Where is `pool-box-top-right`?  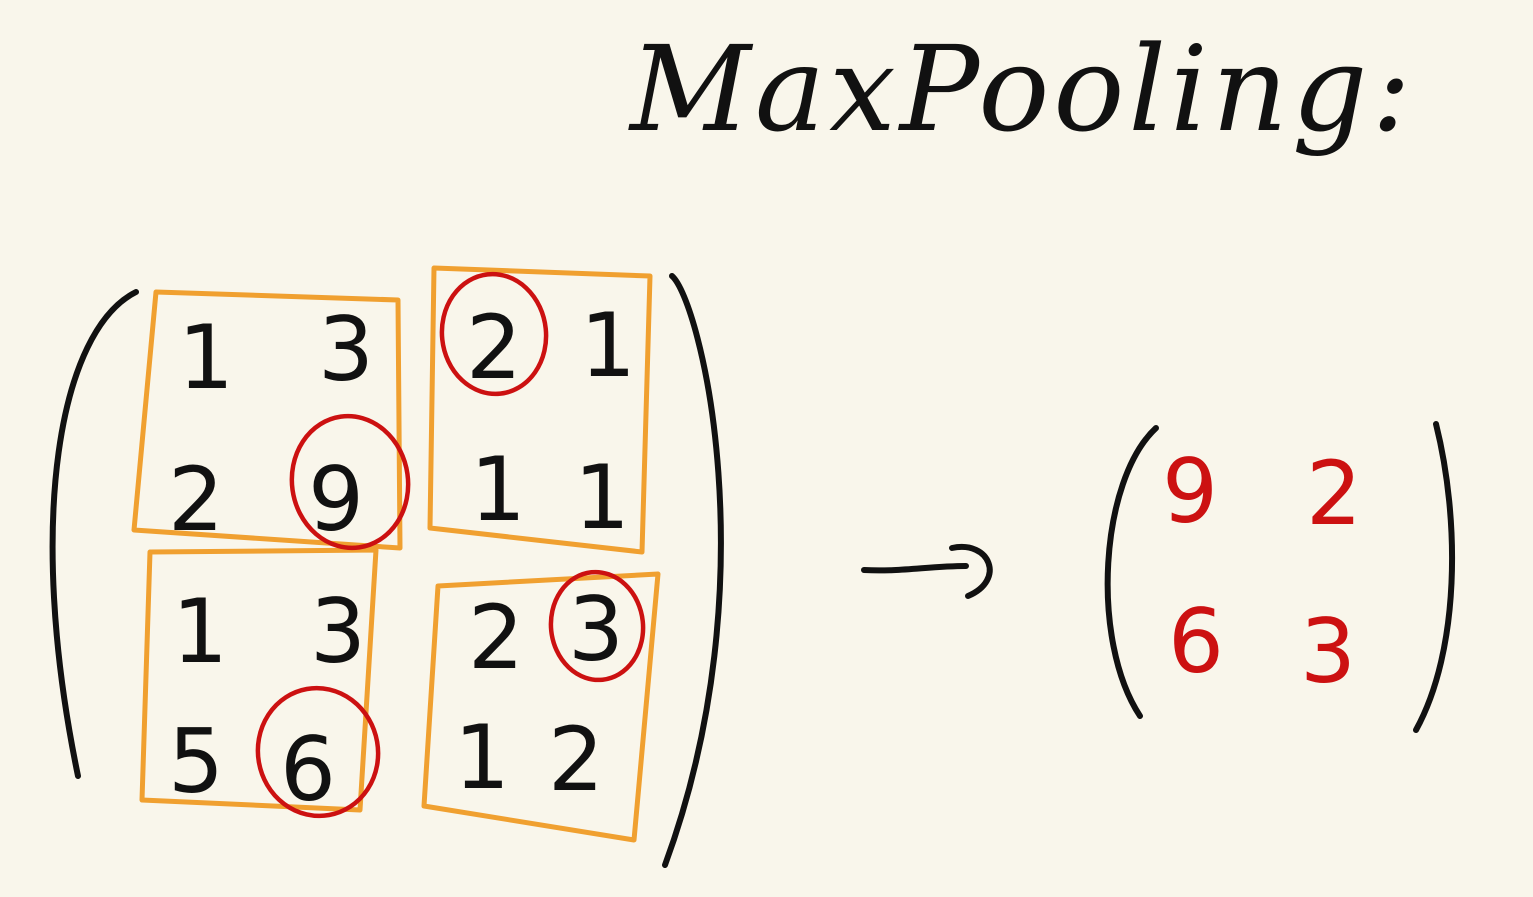 pool-box-top-right is located at coordinates (540, 410).